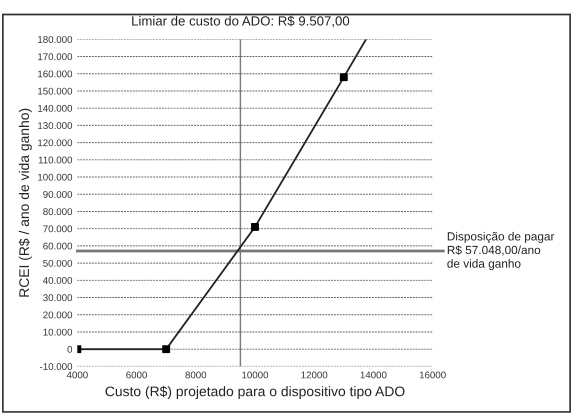  I want to click on y-tick-label: 150.000, so click(55, 91).